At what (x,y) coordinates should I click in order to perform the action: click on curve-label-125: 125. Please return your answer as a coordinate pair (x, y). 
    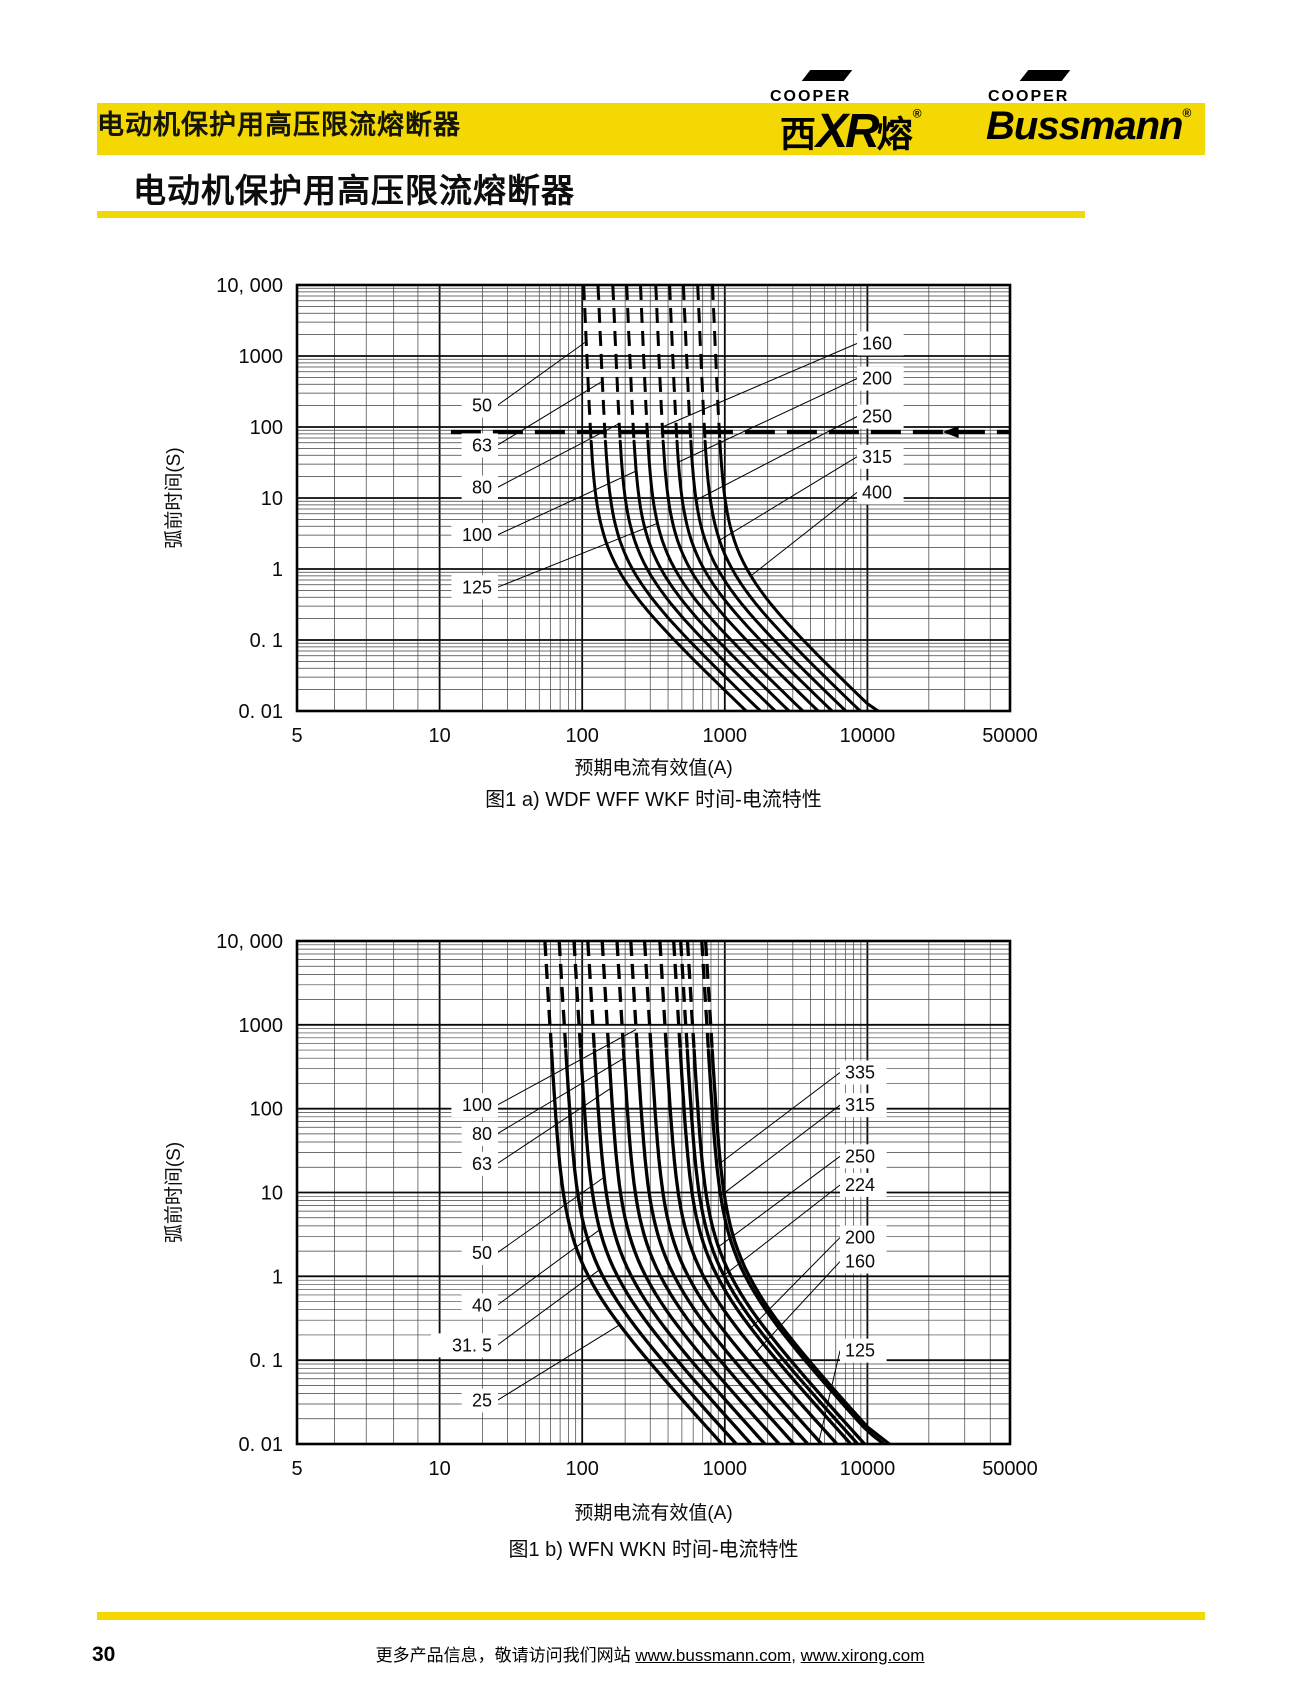
    Looking at the image, I should click on (477, 587).